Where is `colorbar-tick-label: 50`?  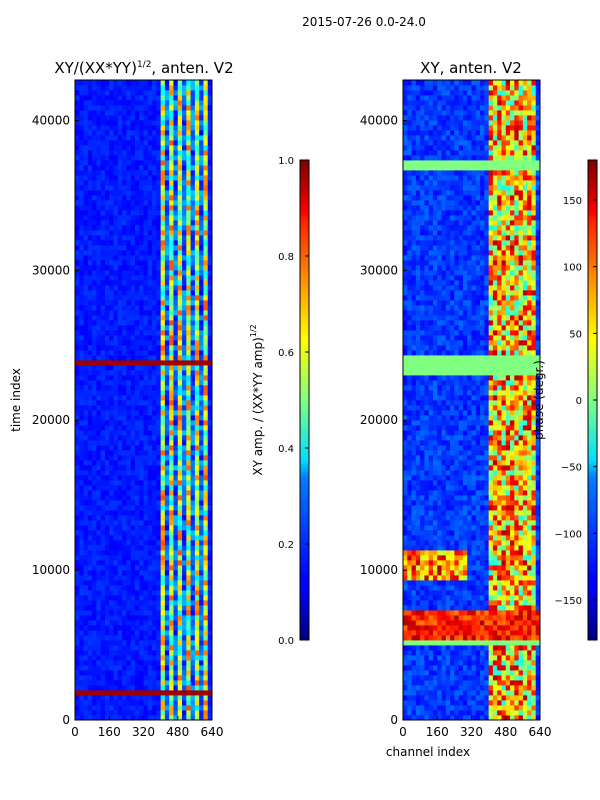
colorbar-tick-label: 50 is located at coordinates (575, 334).